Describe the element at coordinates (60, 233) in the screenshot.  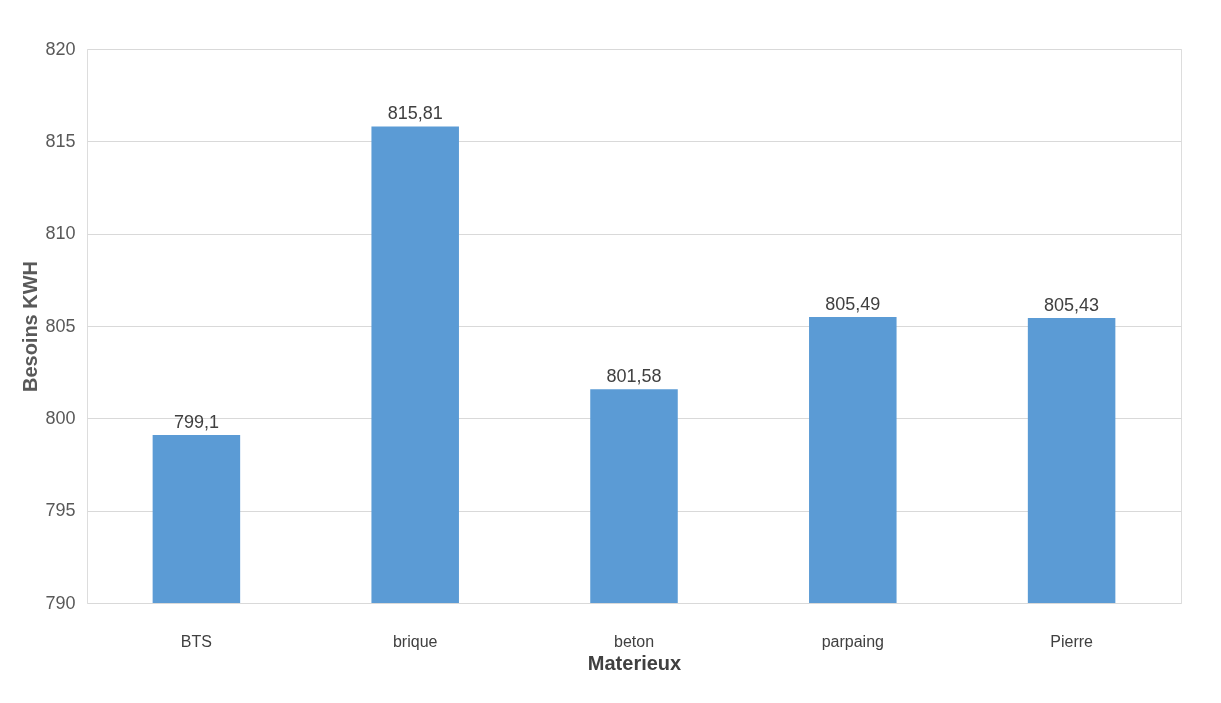
I see `y-tick-label: 810` at that location.